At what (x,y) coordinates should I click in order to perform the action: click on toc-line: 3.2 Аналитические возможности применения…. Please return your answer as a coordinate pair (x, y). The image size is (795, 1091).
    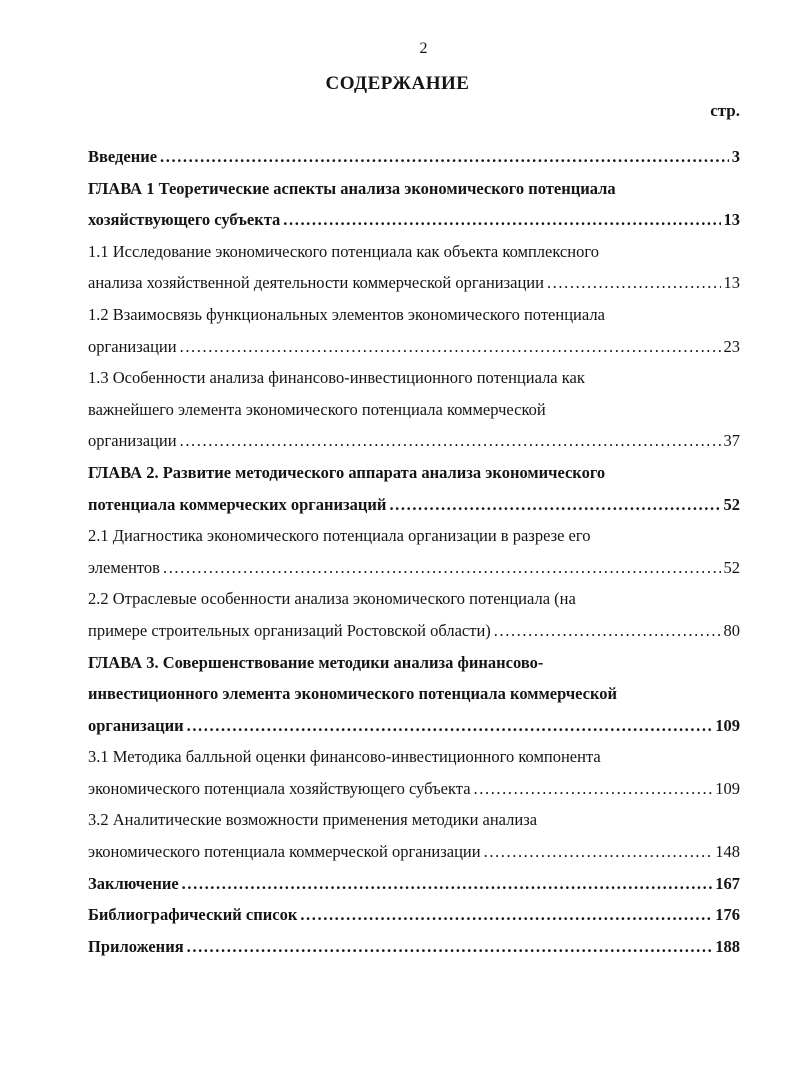
    Looking at the image, I should click on (414, 820).